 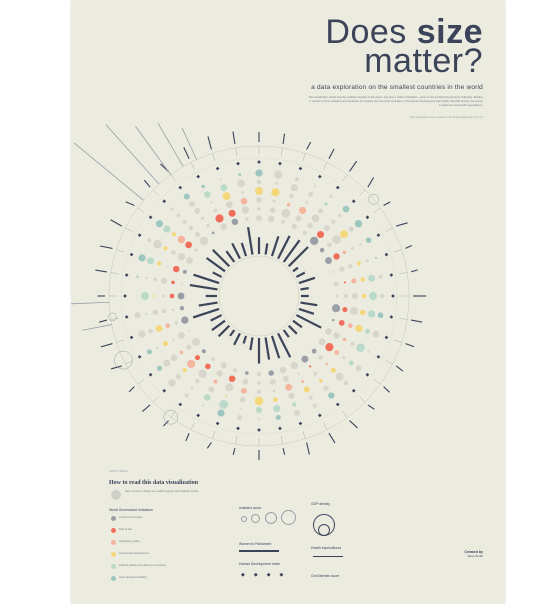 I want to click on women-bar, so click(x=259, y=551).